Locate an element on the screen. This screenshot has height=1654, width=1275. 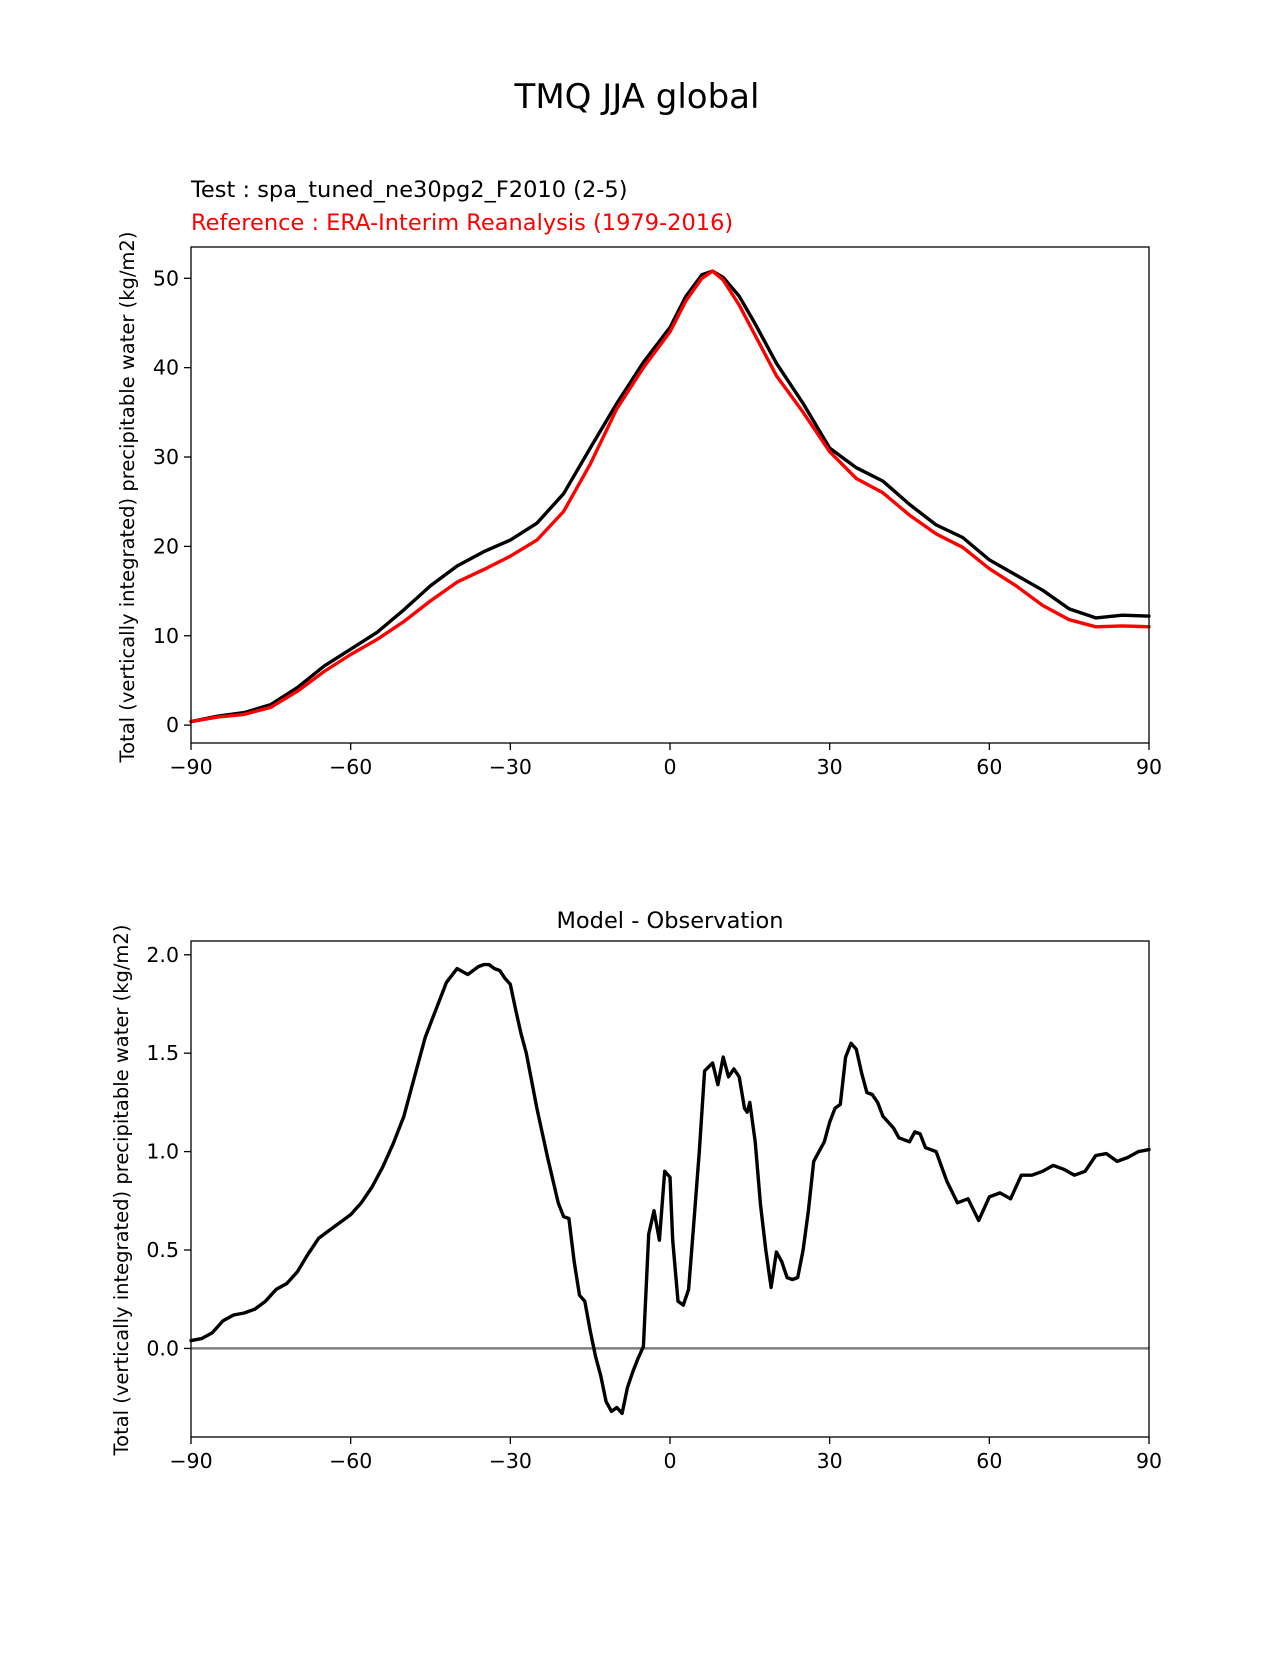
y-tick-label: 2.0 is located at coordinates (162, 955).